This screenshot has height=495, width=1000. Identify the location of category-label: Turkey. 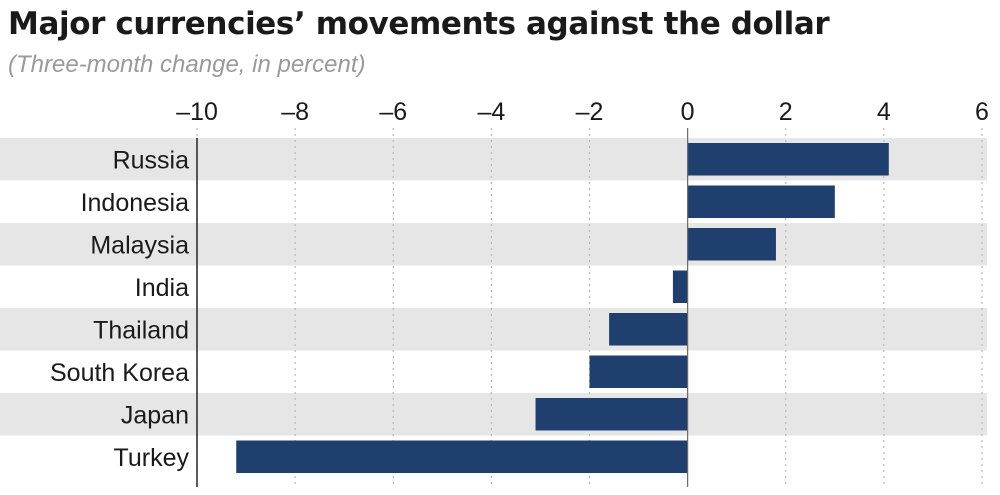
(152, 458).